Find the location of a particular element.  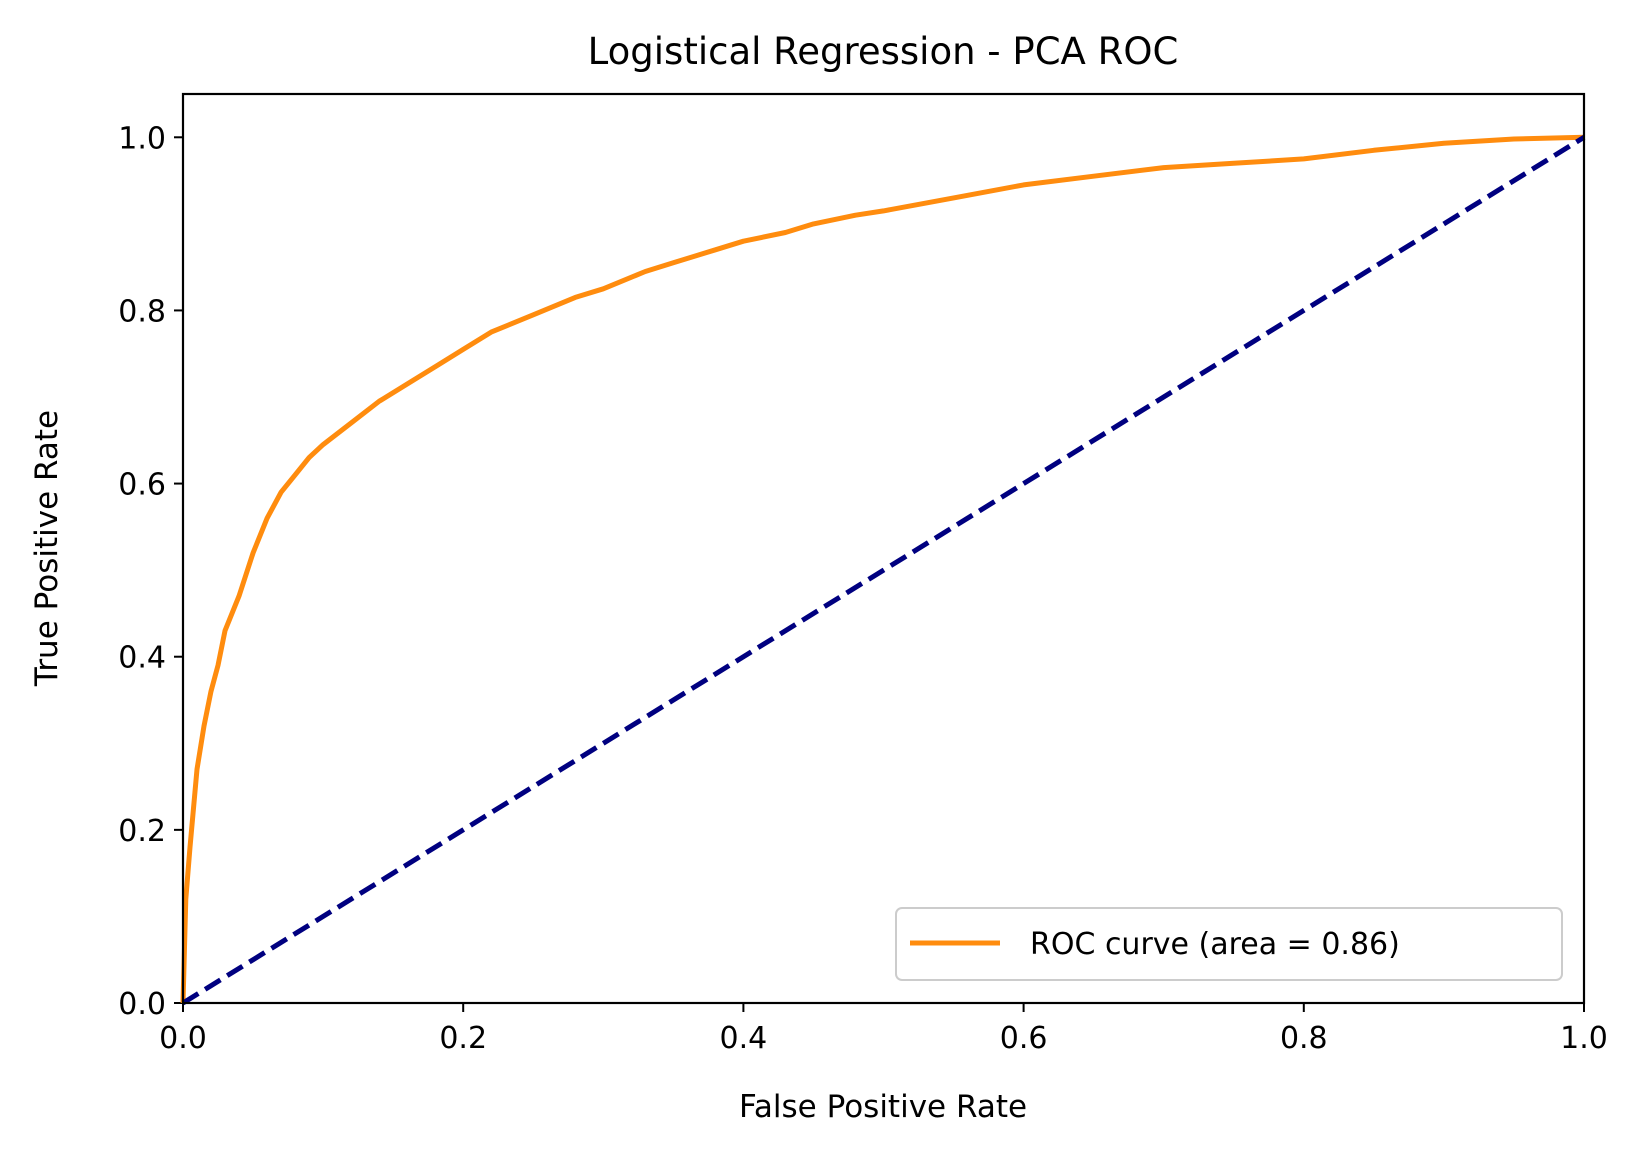

y-tick-label: 1.0 is located at coordinates (142, 138).